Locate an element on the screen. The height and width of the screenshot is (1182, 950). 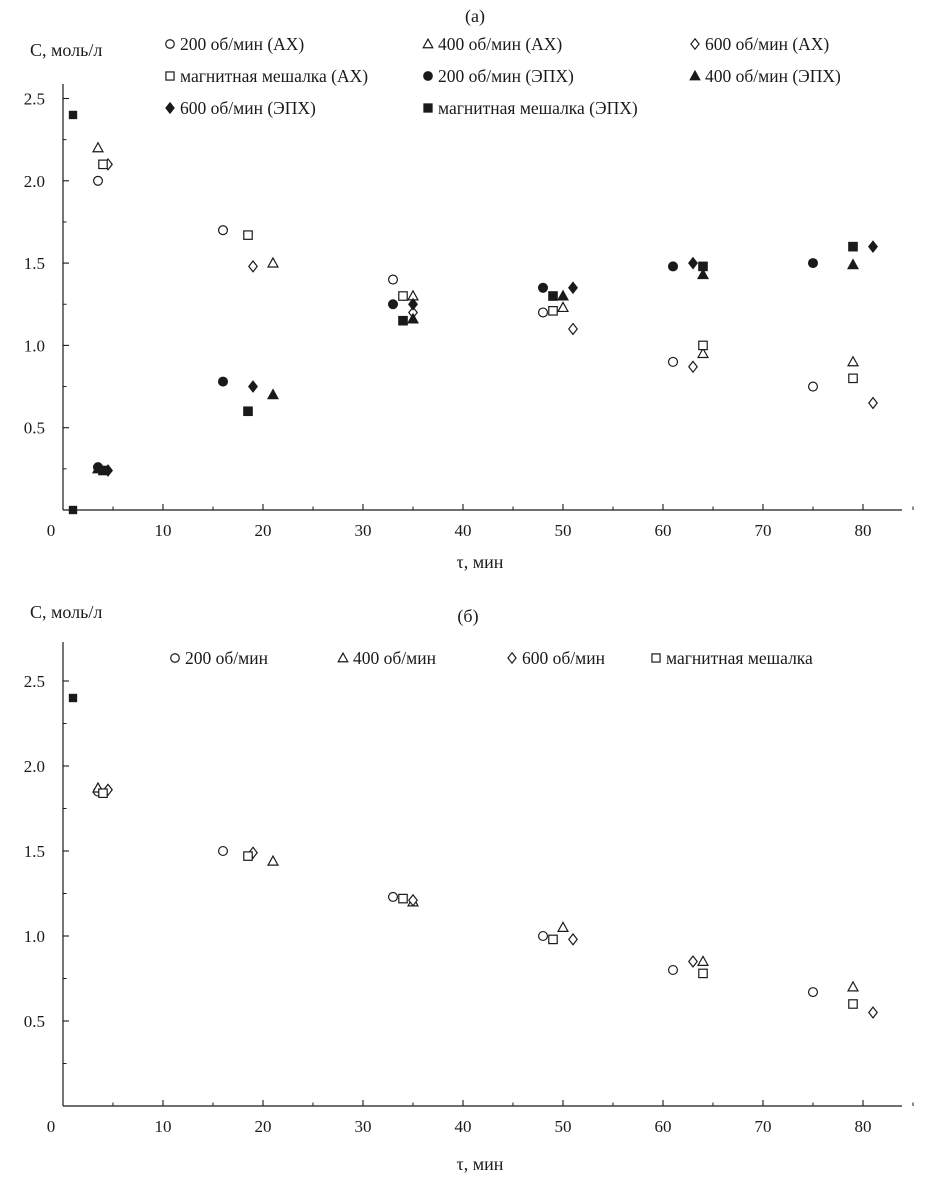
legend-label: 600 об/мин is located at coordinates (563, 658).